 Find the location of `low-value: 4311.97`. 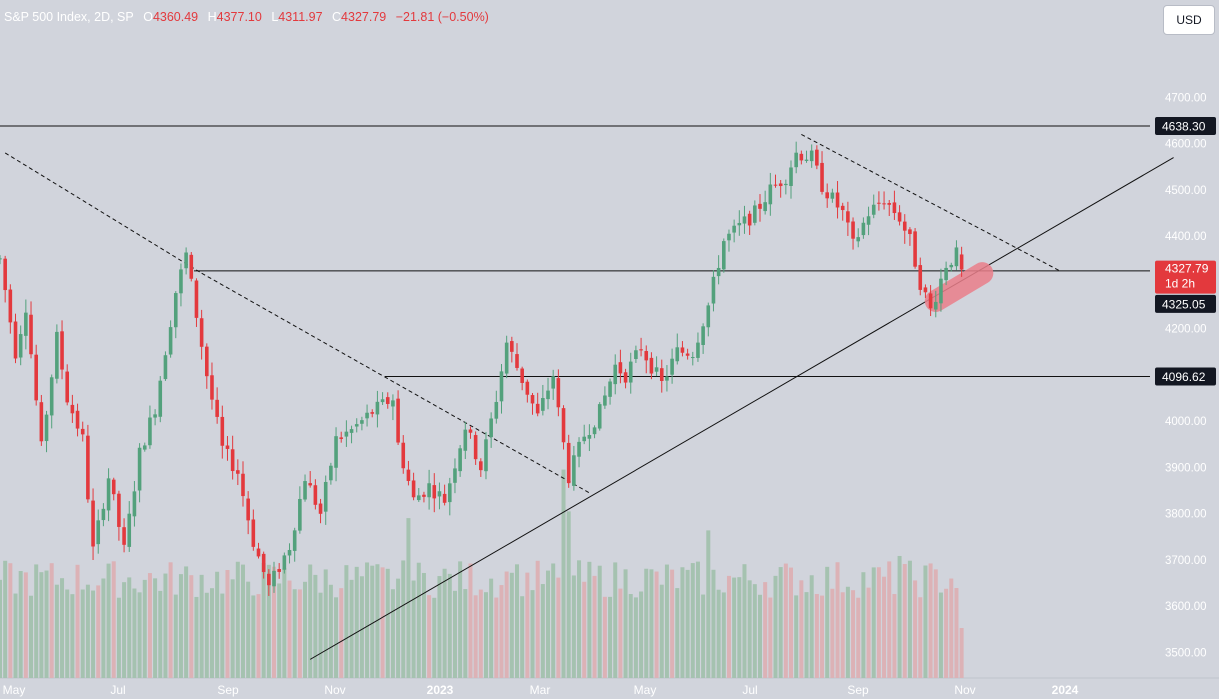

low-value: 4311.97 is located at coordinates (300, 17).